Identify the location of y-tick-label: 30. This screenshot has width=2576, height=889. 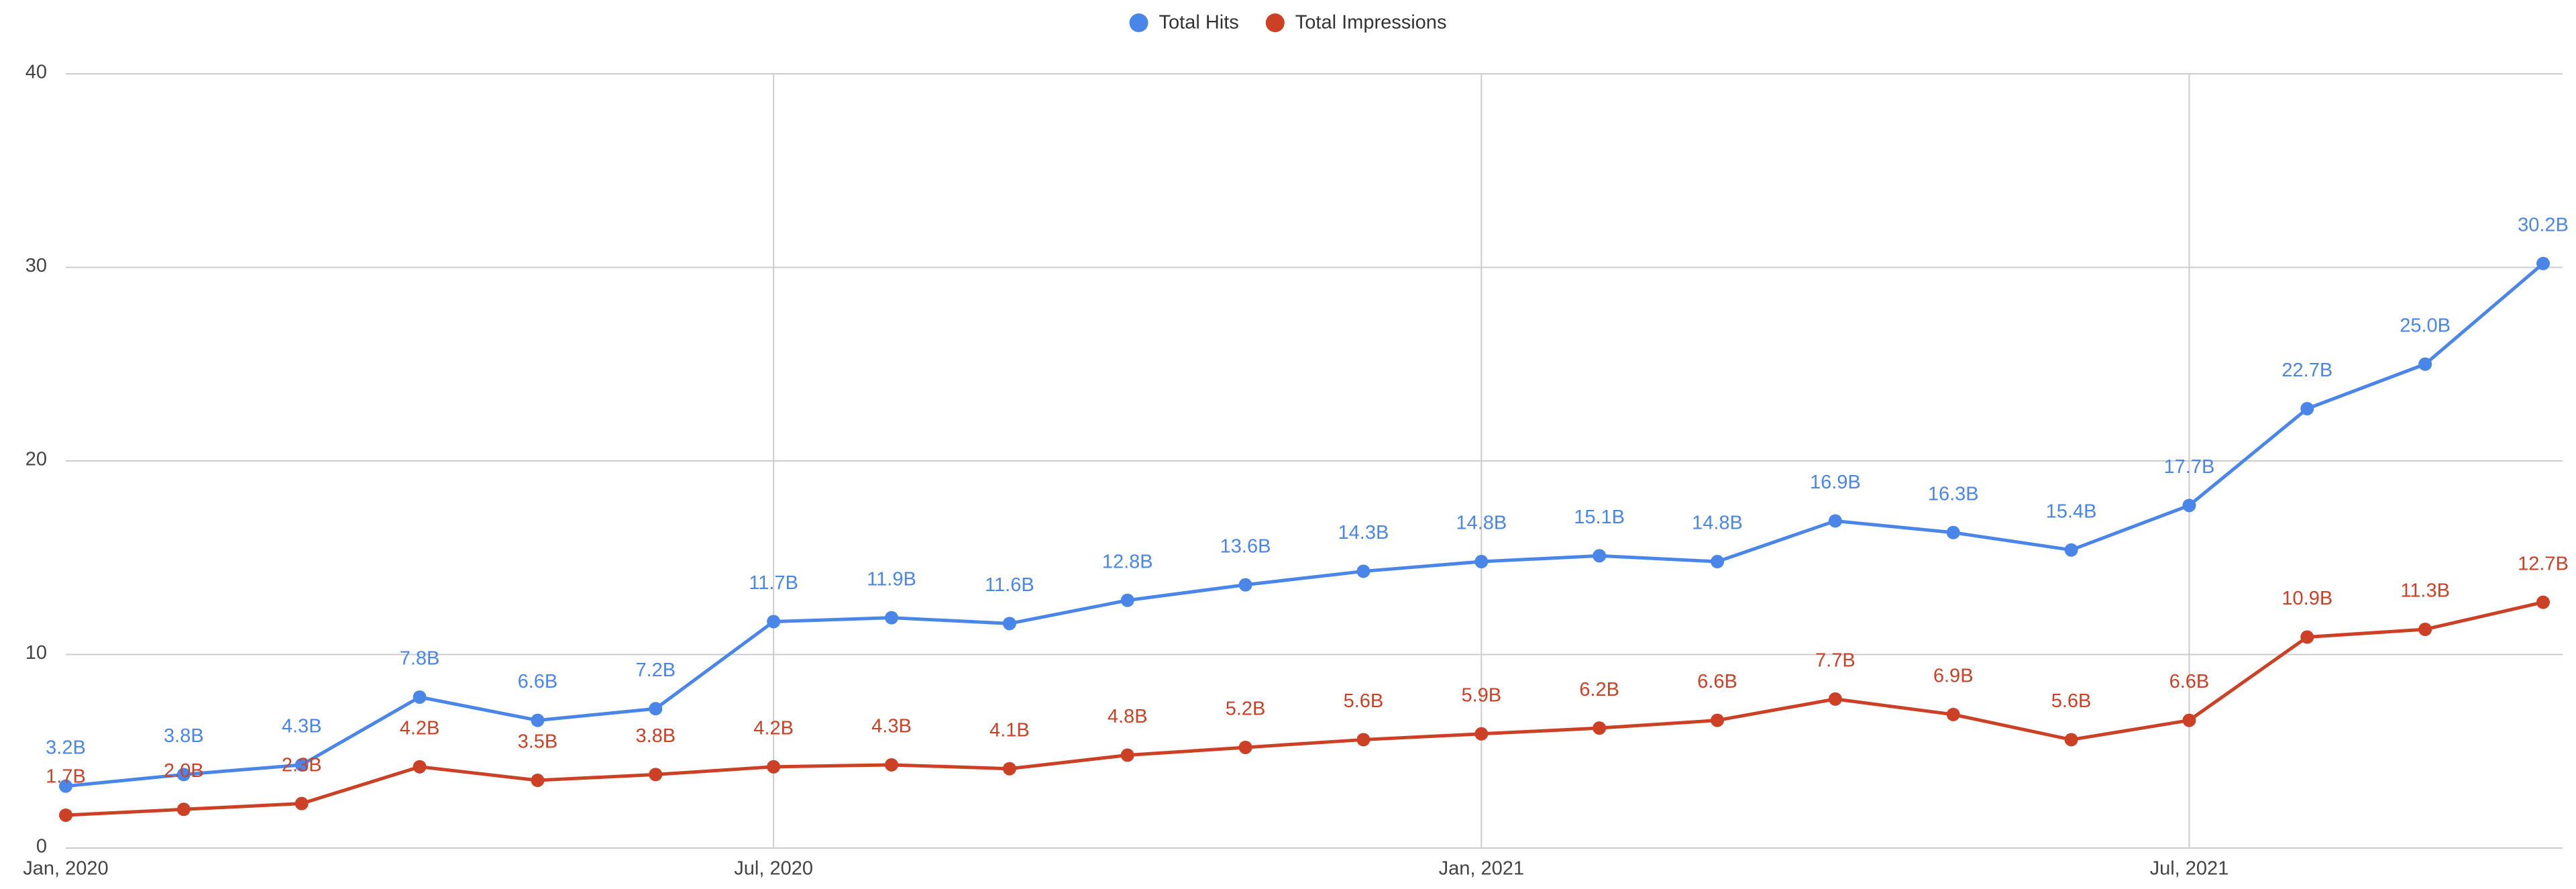
(36, 265).